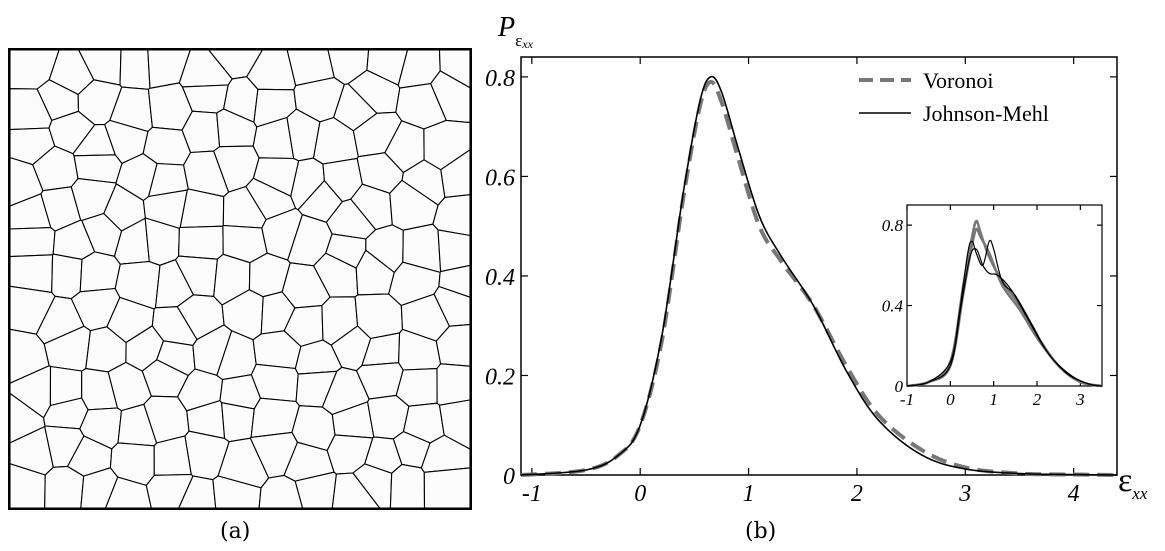 This screenshot has height=551, width=1165. I want to click on inset-y-tick-label: 0.4, so click(893, 306).